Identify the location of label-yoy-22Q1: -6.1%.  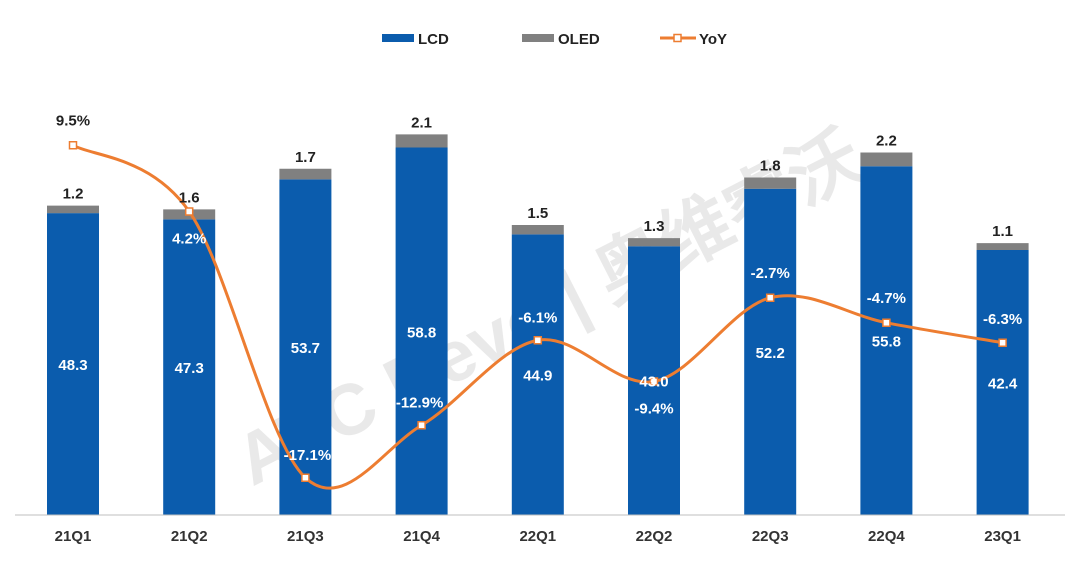
(537, 317).